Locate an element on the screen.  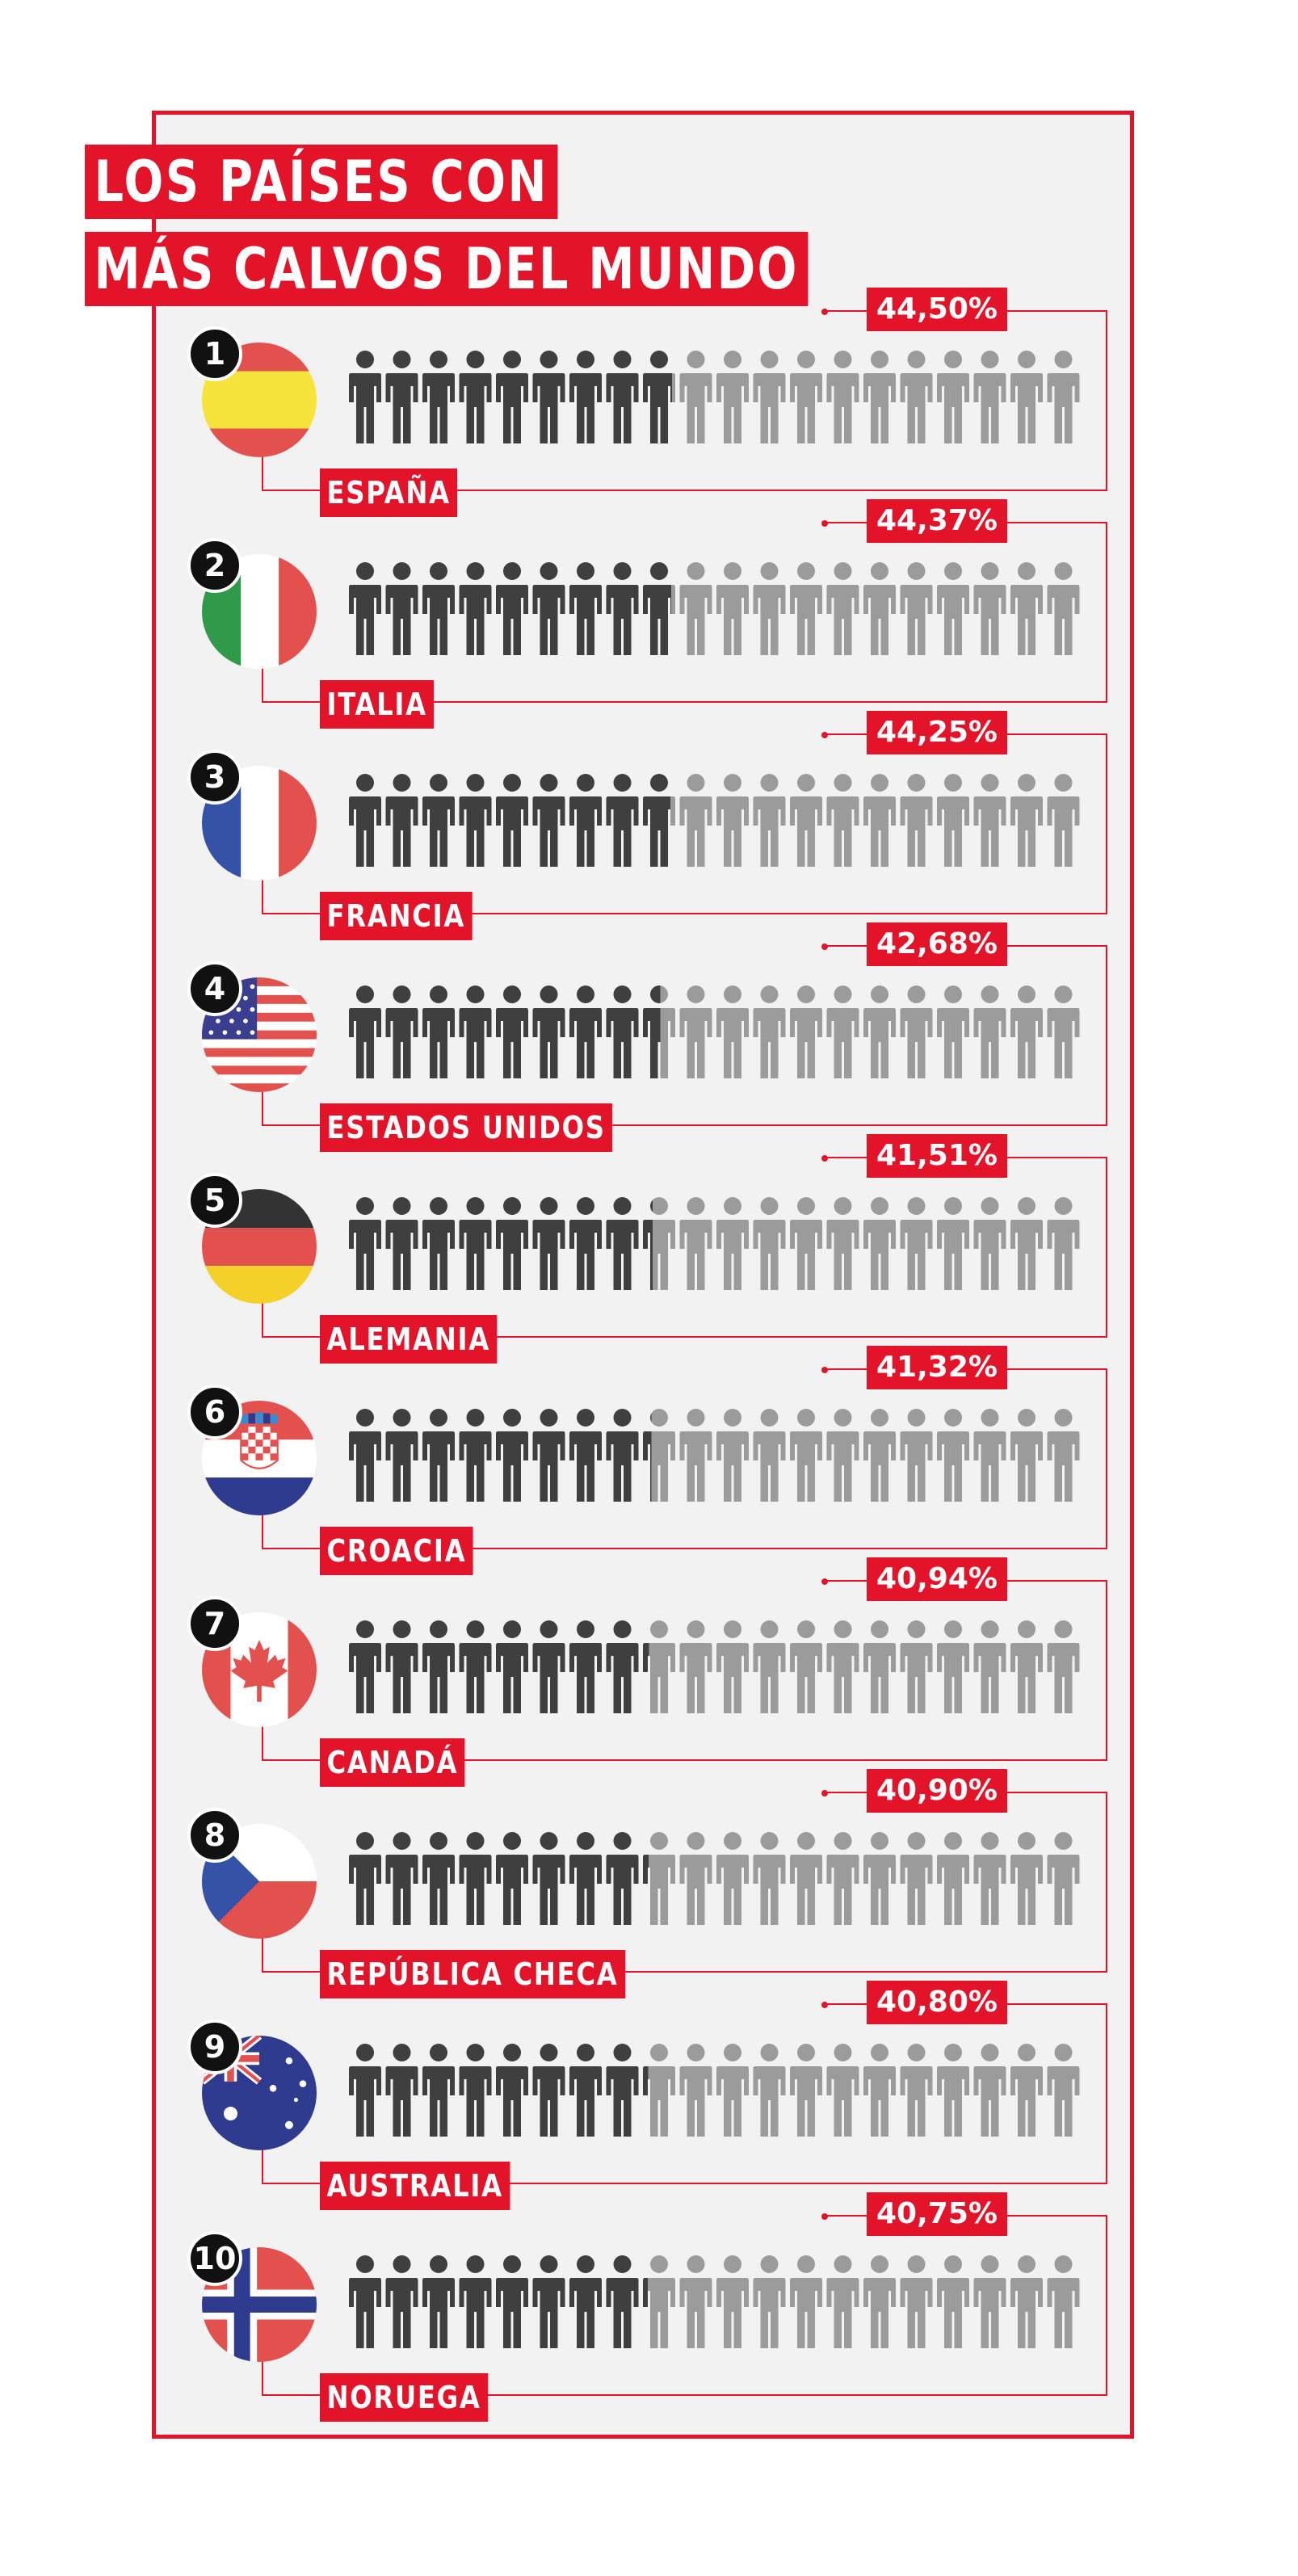
rank-badge: 3 is located at coordinates (214, 777).